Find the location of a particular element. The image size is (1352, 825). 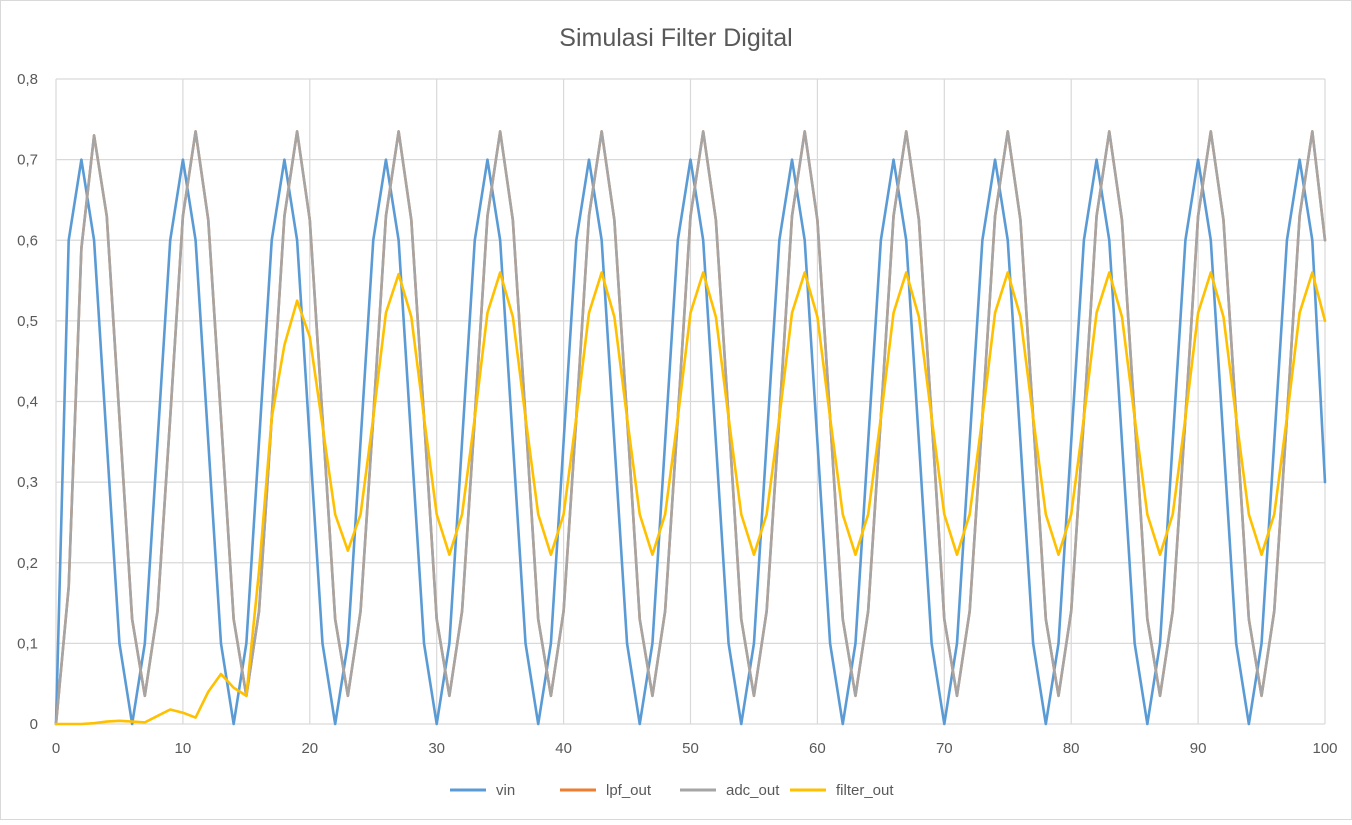

y-tick-label: 0,3 is located at coordinates (27, 482).